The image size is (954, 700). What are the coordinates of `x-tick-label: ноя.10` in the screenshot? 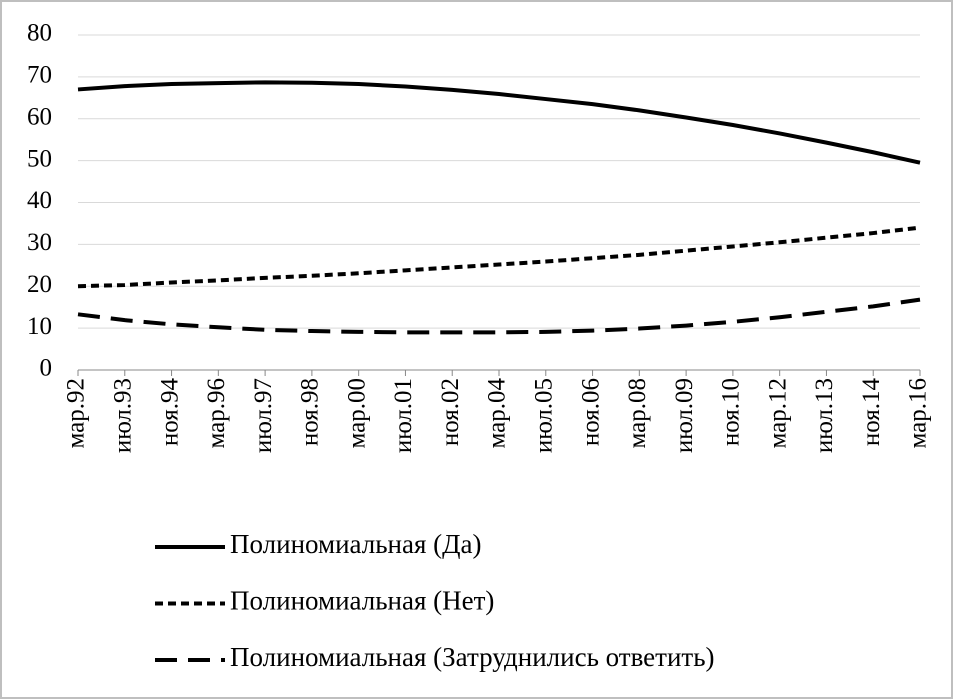 It's located at (731, 412).